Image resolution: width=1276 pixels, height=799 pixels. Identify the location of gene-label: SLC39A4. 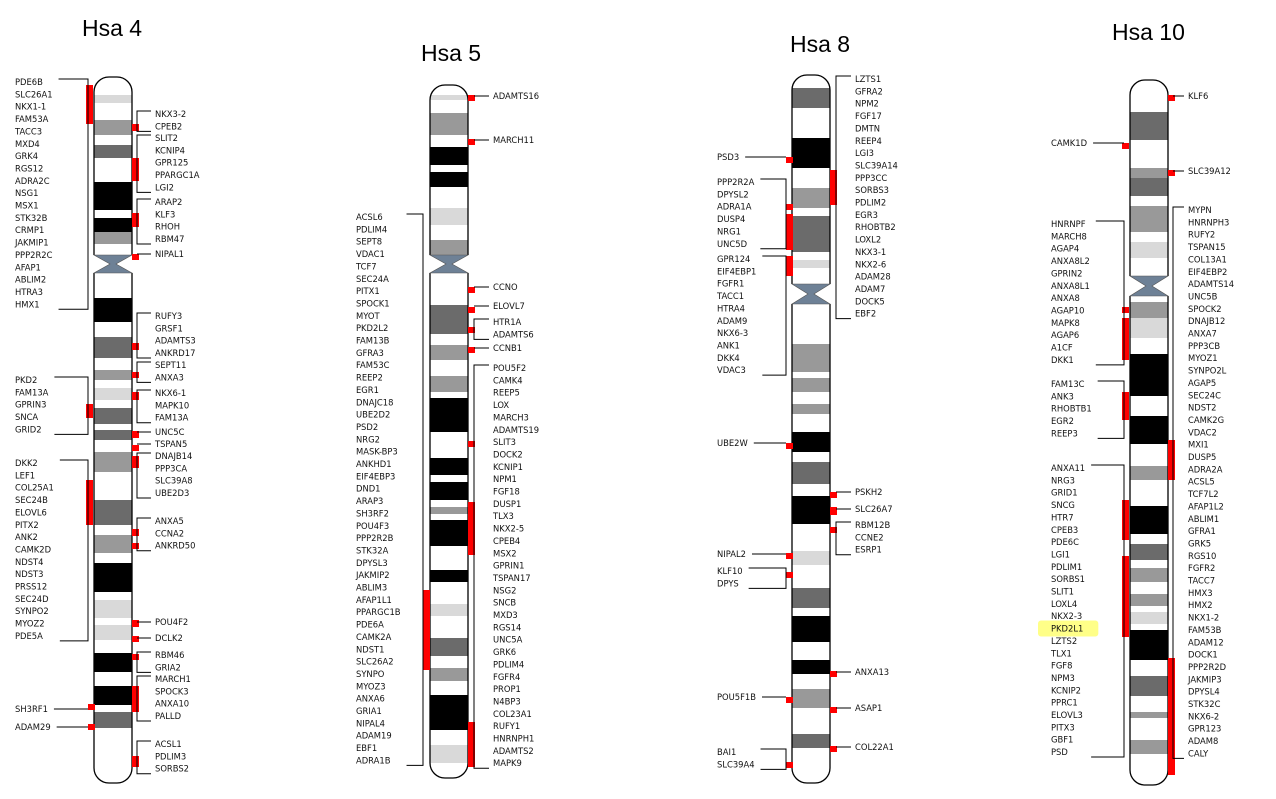
(736, 764).